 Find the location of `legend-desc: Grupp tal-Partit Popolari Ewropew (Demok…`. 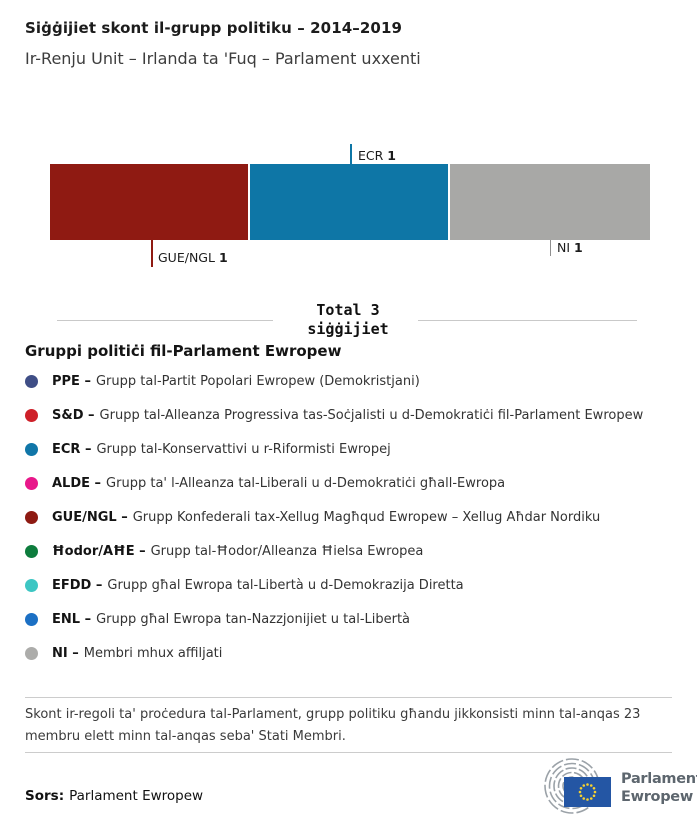

legend-desc: Grupp tal-Partit Popolari Ewropew (Demok… is located at coordinates (257, 381).